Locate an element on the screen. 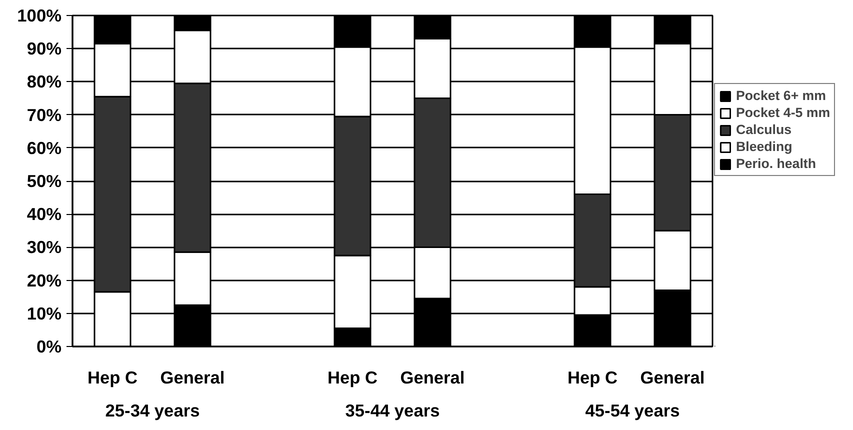 This screenshot has width=853, height=430. y-tick-label: 40% is located at coordinates (44, 214).